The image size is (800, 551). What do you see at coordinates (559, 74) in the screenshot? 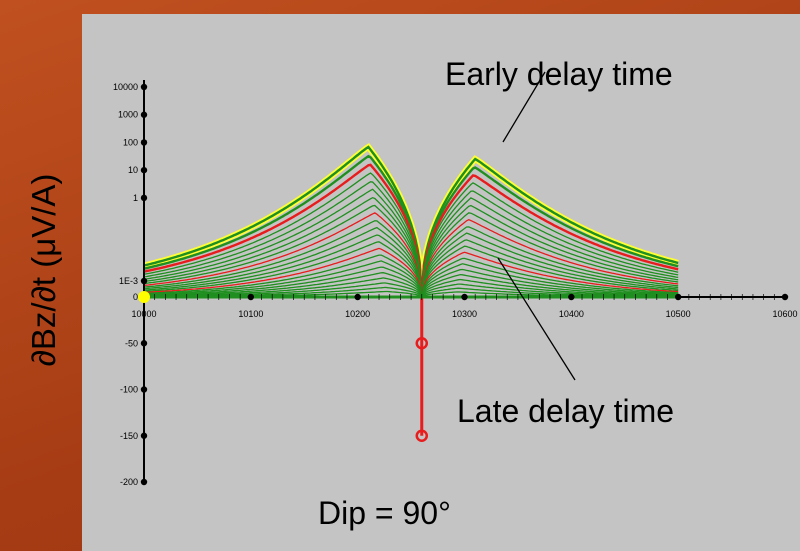
I see `annotation-early: Early delay time` at bounding box center [559, 74].